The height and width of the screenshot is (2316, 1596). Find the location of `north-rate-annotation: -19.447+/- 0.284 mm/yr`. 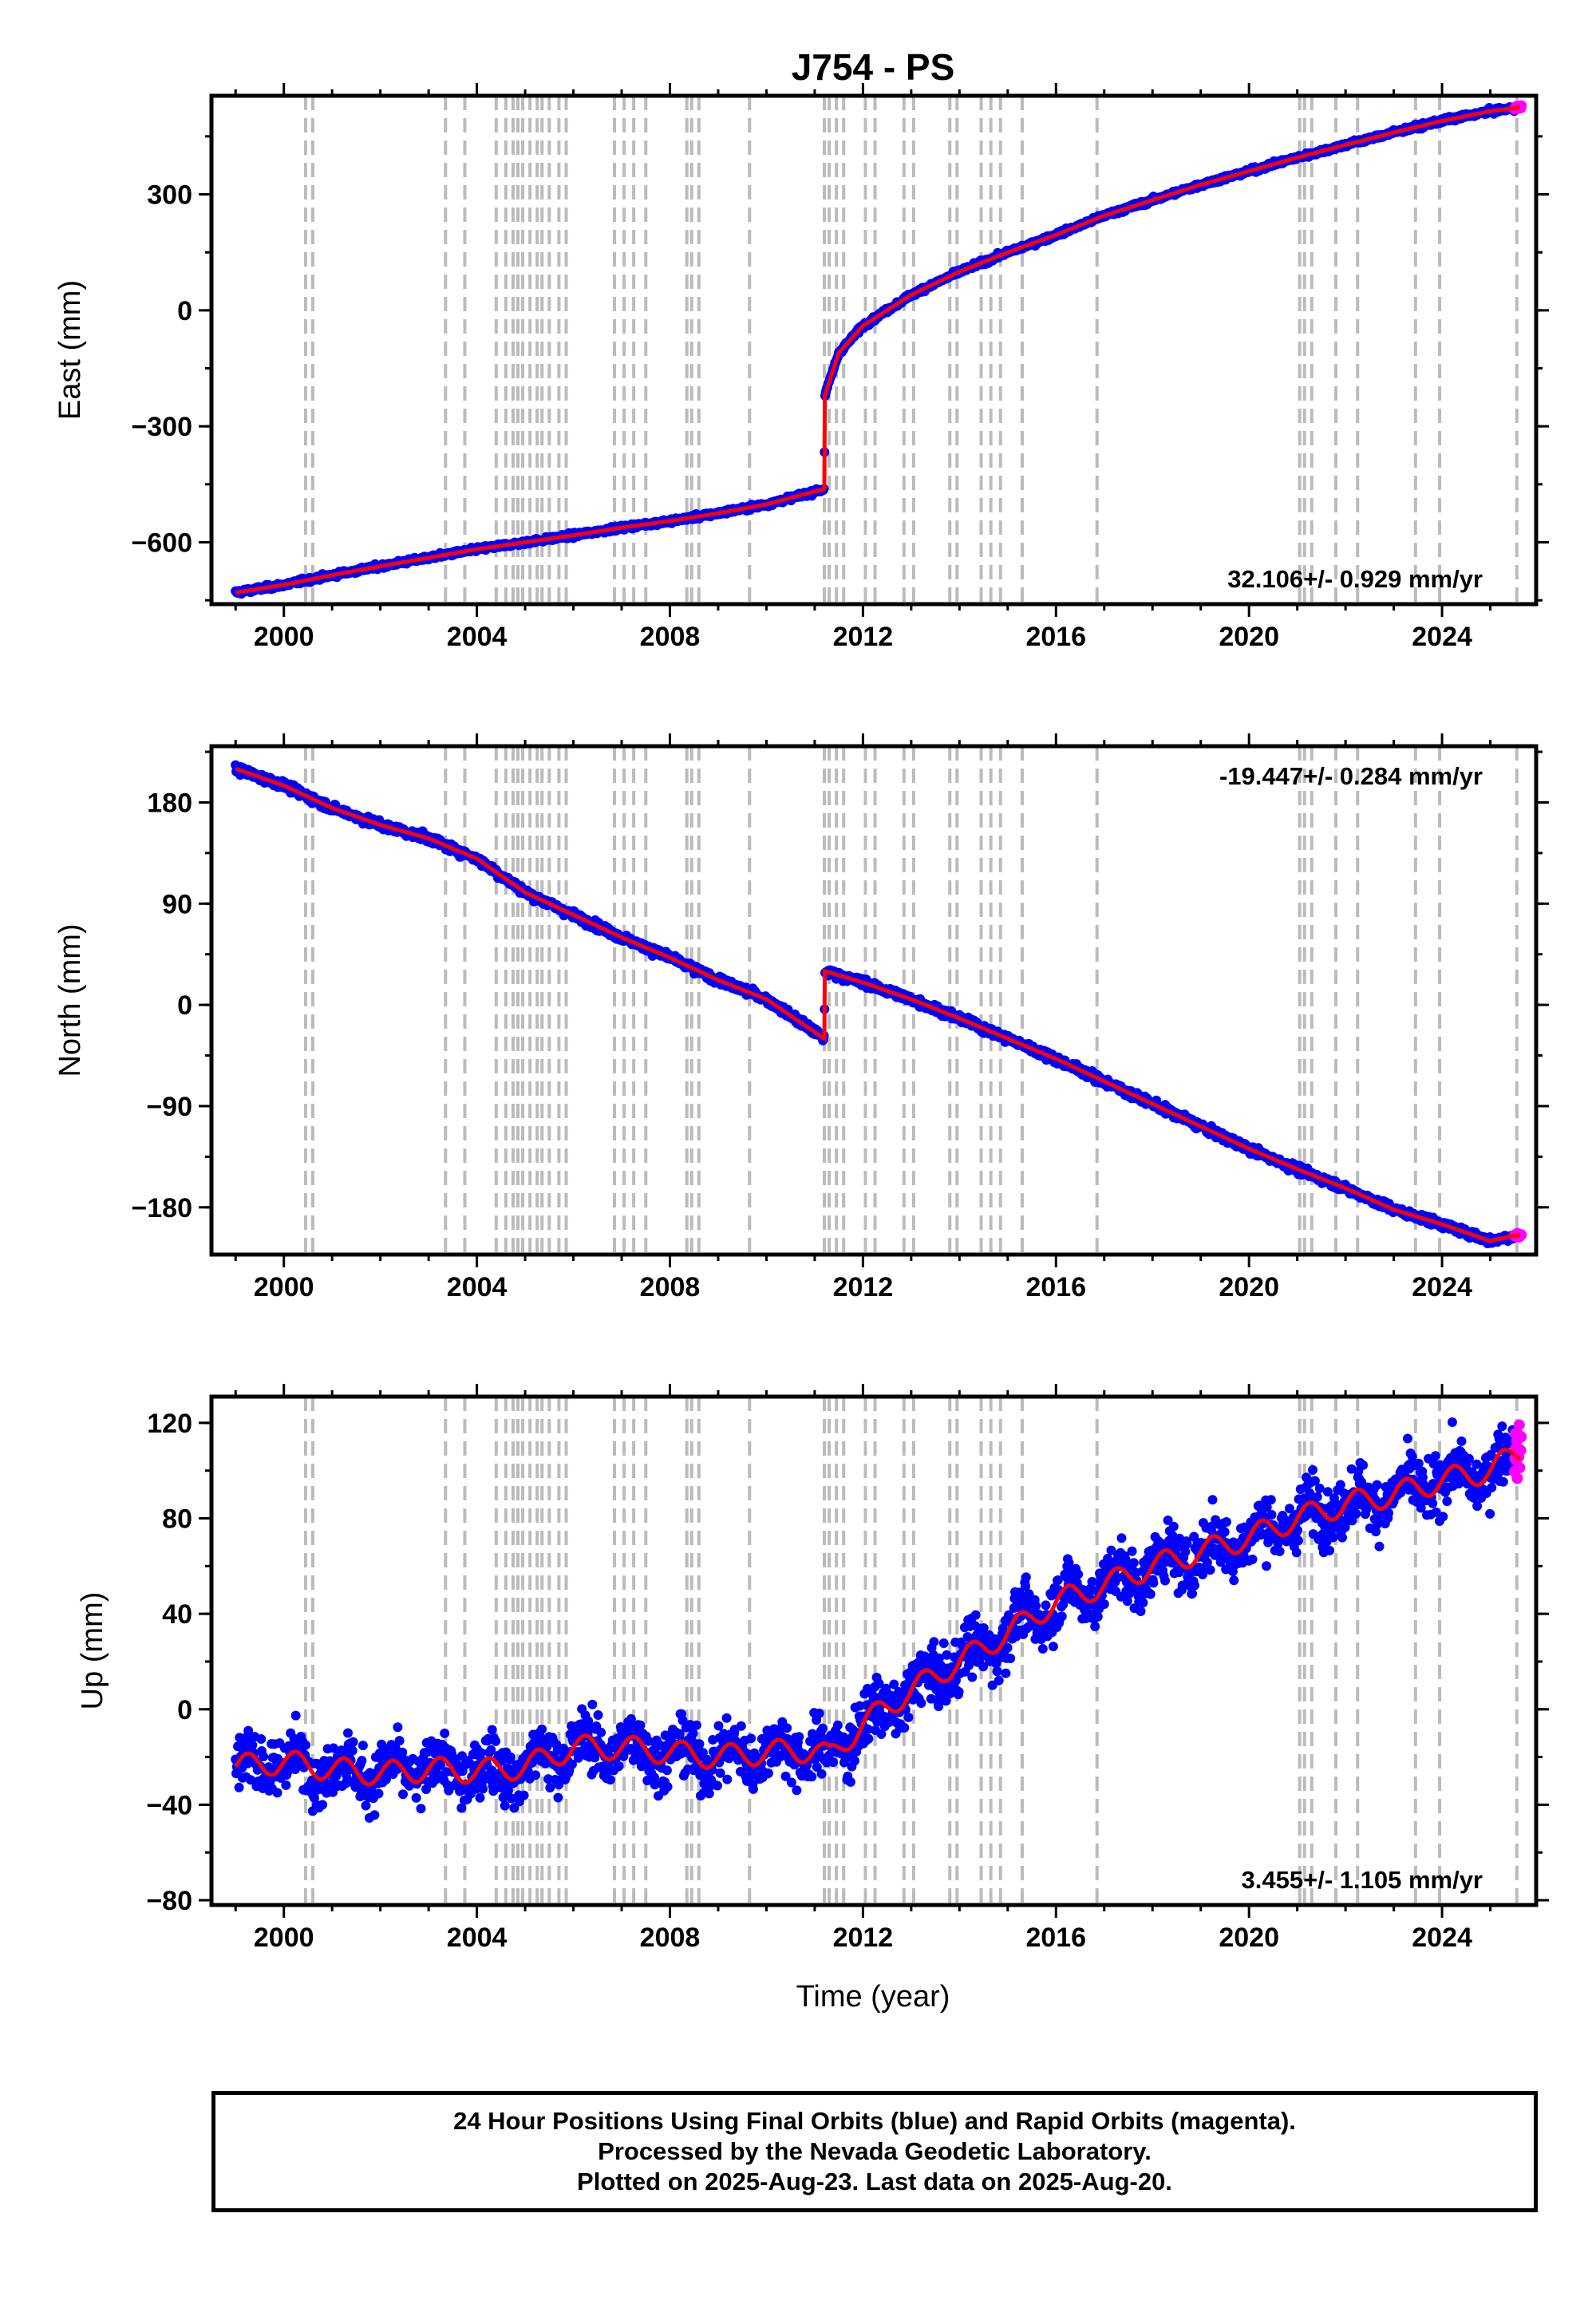

north-rate-annotation: -19.447+/- 0.284 mm/yr is located at coordinates (1351, 776).